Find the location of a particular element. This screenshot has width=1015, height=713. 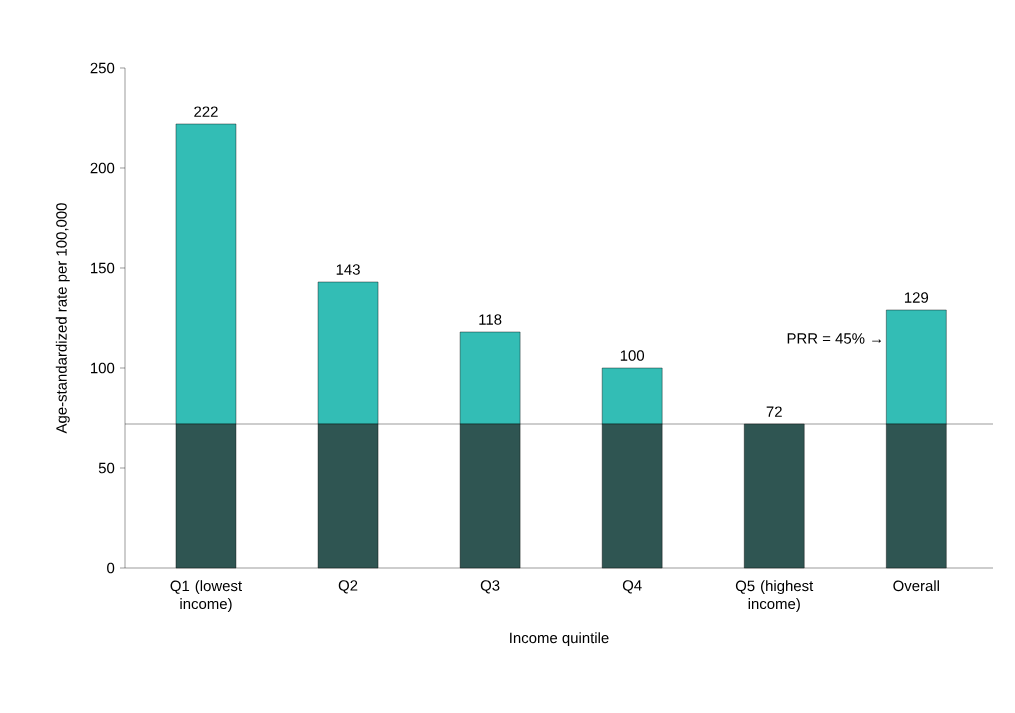

y-tick-label: 200 is located at coordinates (102, 168).